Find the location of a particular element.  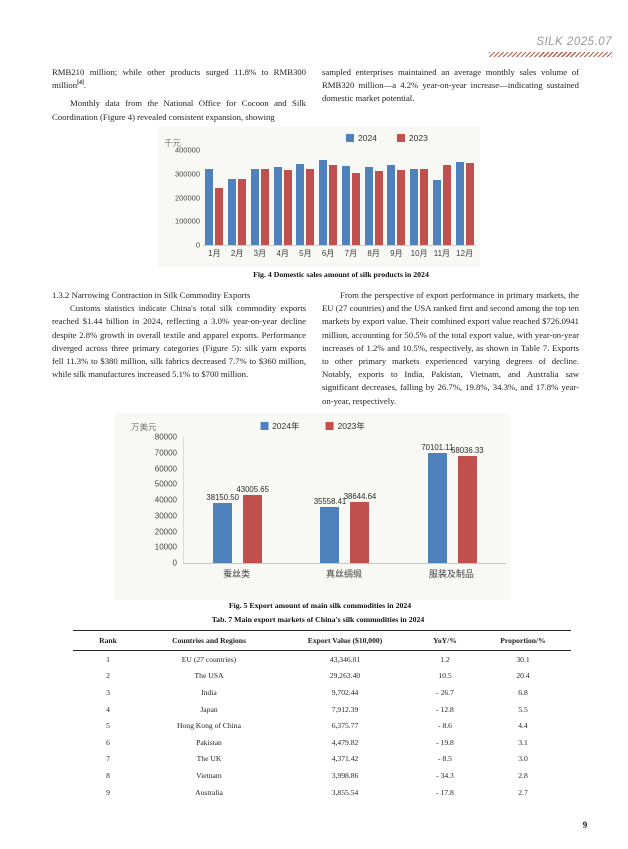

table-row: 1 EU (27 countries) 43,346.01 1.2 30.1 is located at coordinates (322, 659).